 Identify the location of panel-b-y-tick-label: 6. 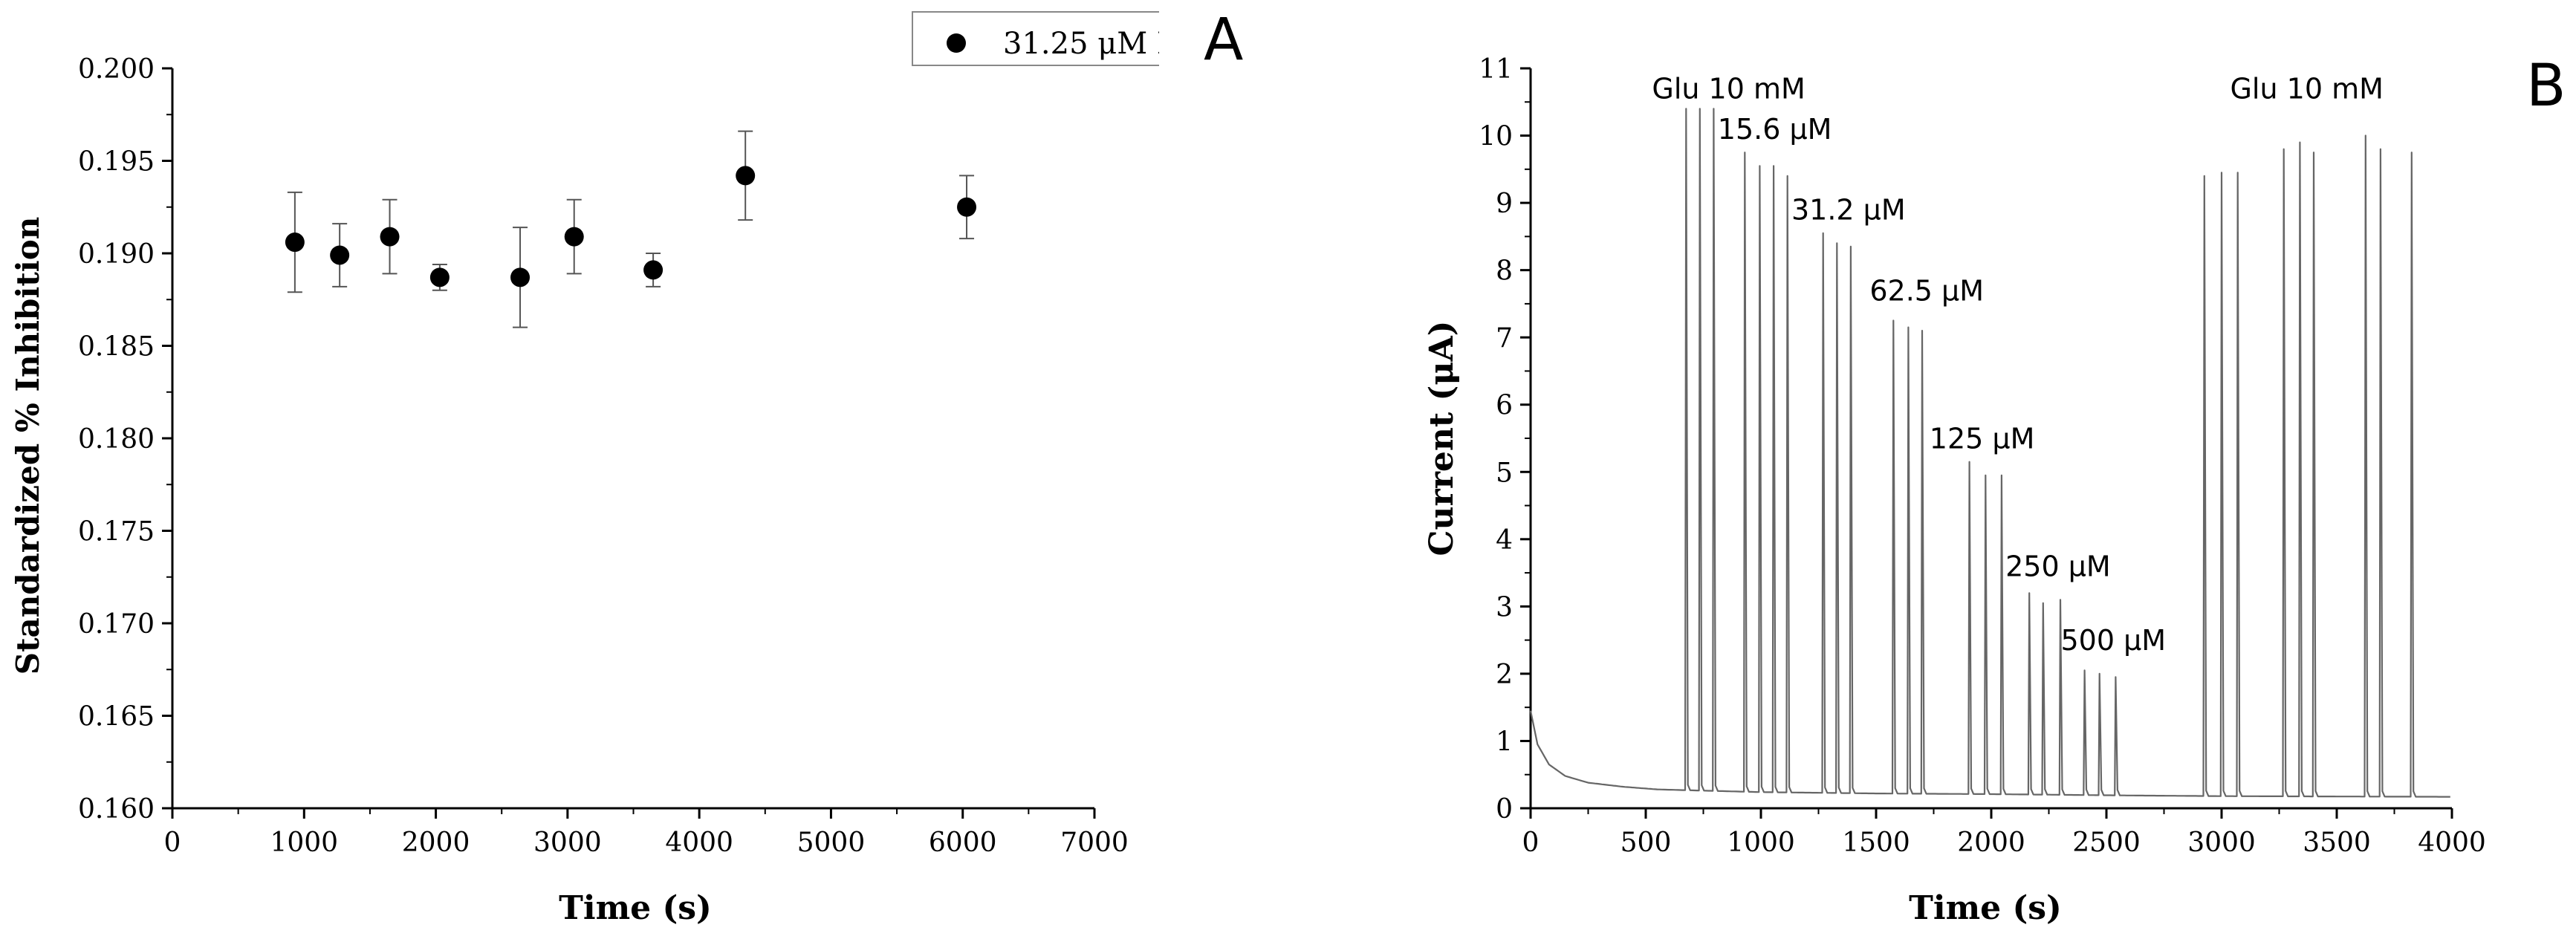
(1504, 406).